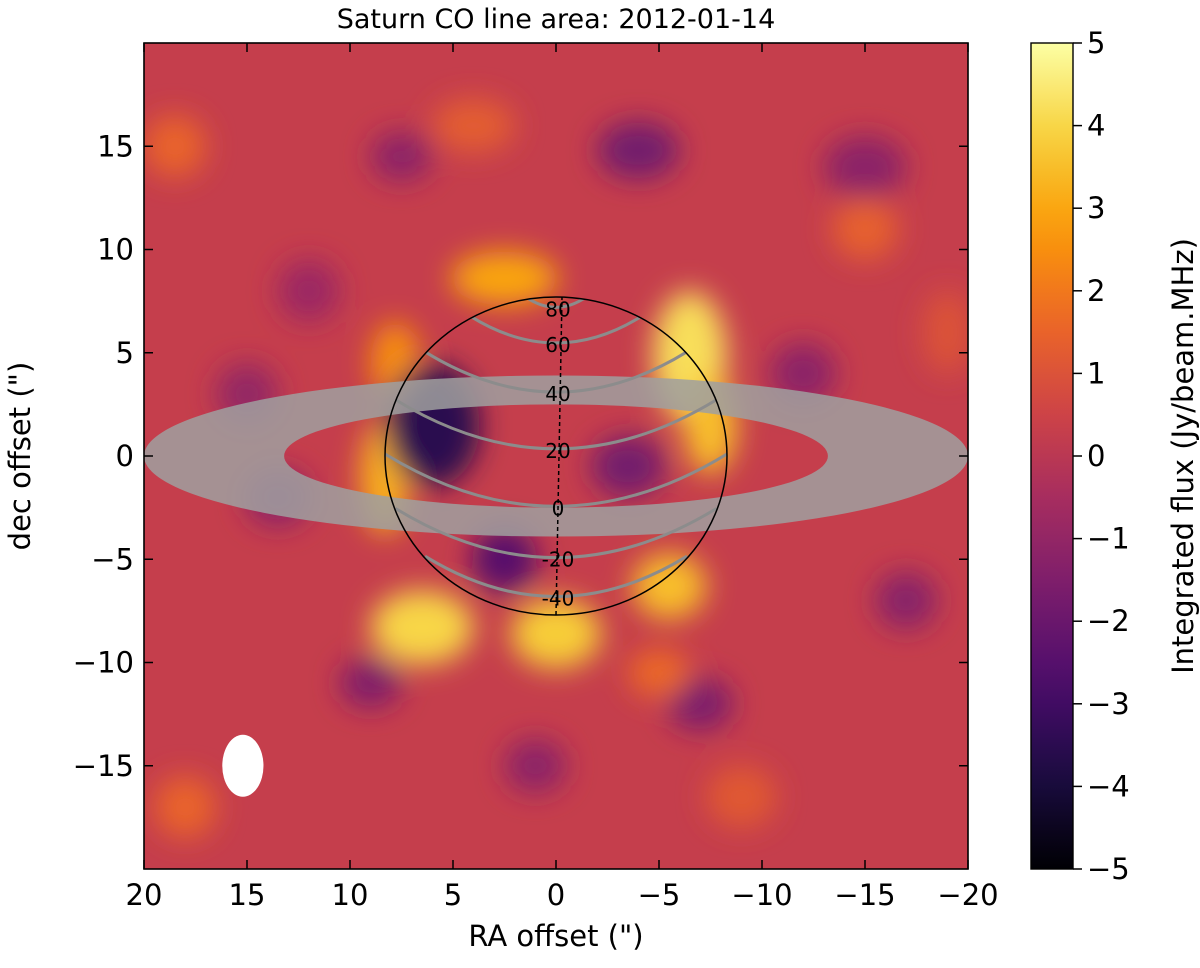  I want to click on x-tick-label: −5, so click(659, 895).